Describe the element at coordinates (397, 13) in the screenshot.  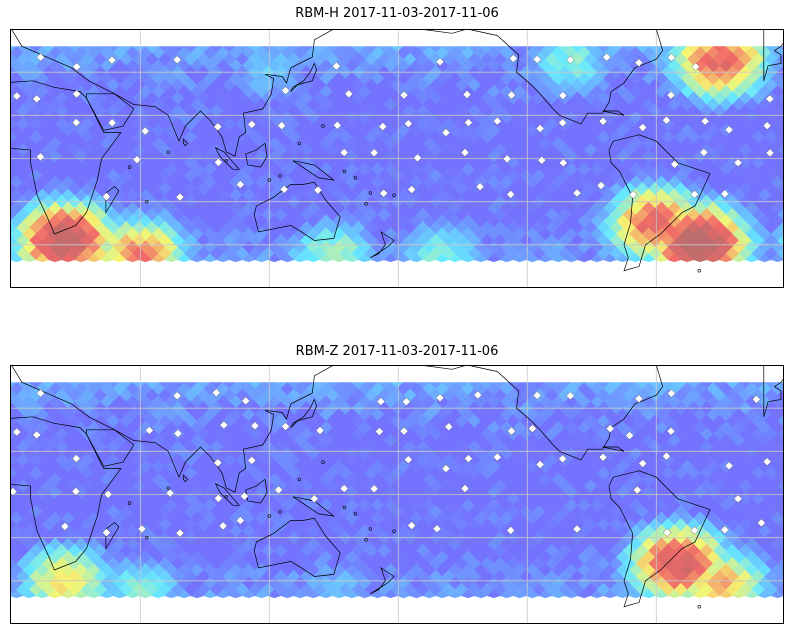
I see `panel-title-rbm-h: RBM-H 2017-11-03-2017-11-06` at that location.